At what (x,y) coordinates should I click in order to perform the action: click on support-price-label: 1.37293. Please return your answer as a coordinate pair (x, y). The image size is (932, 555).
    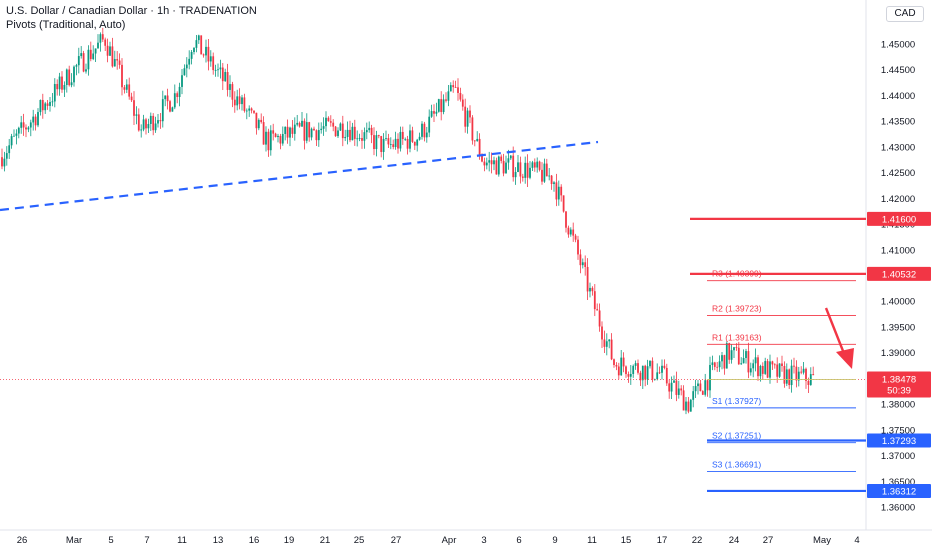
    Looking at the image, I should click on (899, 441).